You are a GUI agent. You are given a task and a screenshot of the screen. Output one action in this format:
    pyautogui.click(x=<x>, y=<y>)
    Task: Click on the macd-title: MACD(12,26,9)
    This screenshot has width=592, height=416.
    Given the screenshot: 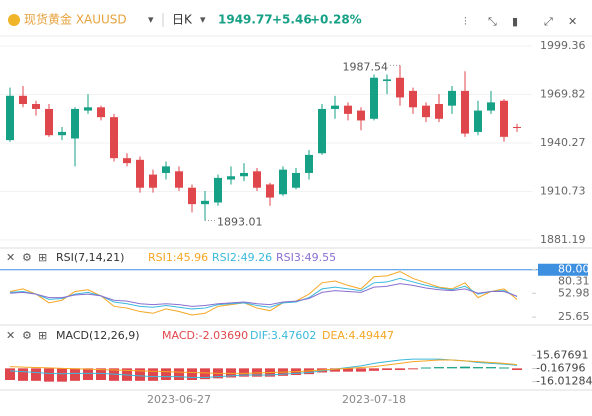 What is the action you would take?
    pyautogui.click(x=98, y=335)
    